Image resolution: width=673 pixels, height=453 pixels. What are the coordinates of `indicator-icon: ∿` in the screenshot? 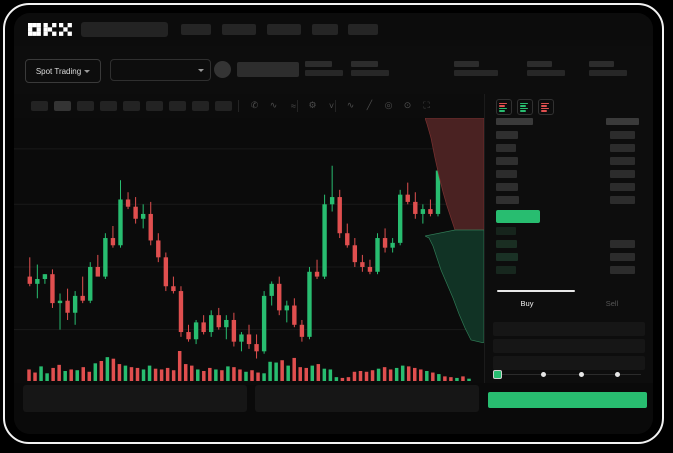 It's located at (273, 105).